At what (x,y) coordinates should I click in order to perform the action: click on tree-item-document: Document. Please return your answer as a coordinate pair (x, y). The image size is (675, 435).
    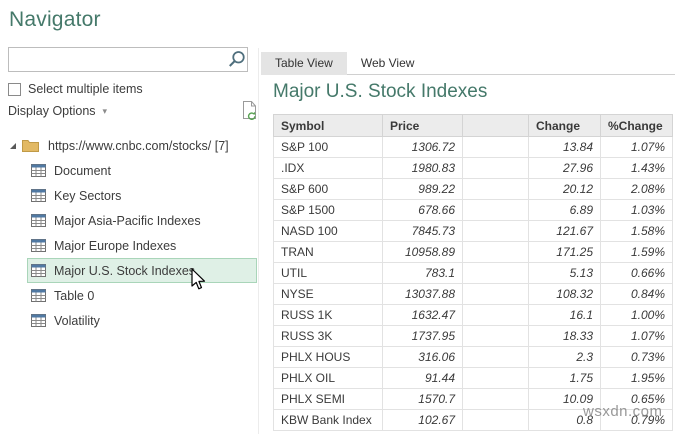
    Looking at the image, I should click on (142, 170).